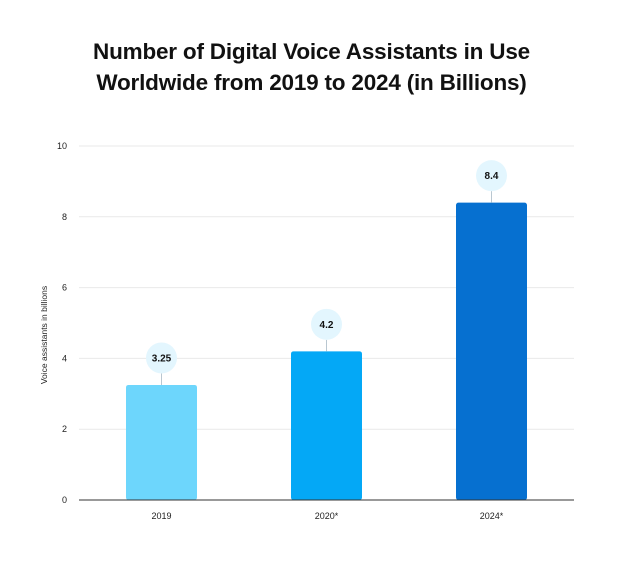 This screenshot has width=623, height=569. I want to click on y-axis-ticks: 0 2 4 6 8 10, so click(62, 323).